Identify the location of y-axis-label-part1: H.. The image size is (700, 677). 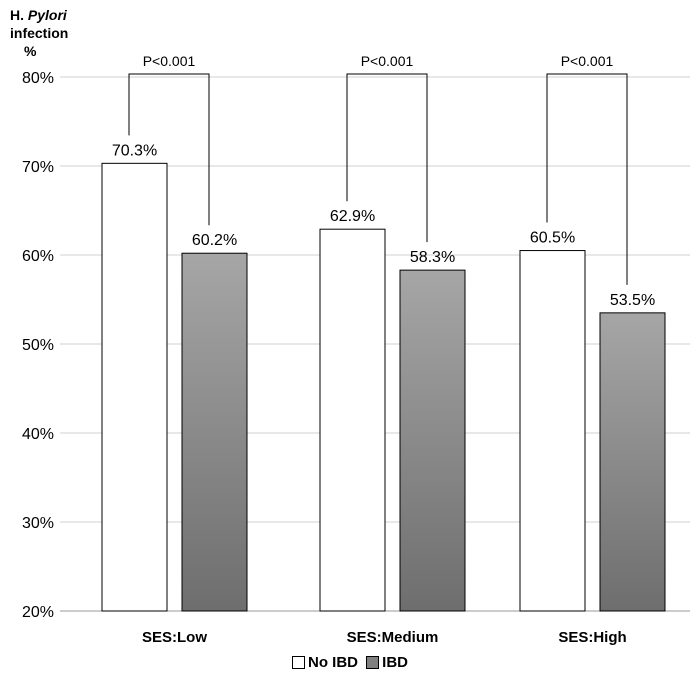
(17, 15).